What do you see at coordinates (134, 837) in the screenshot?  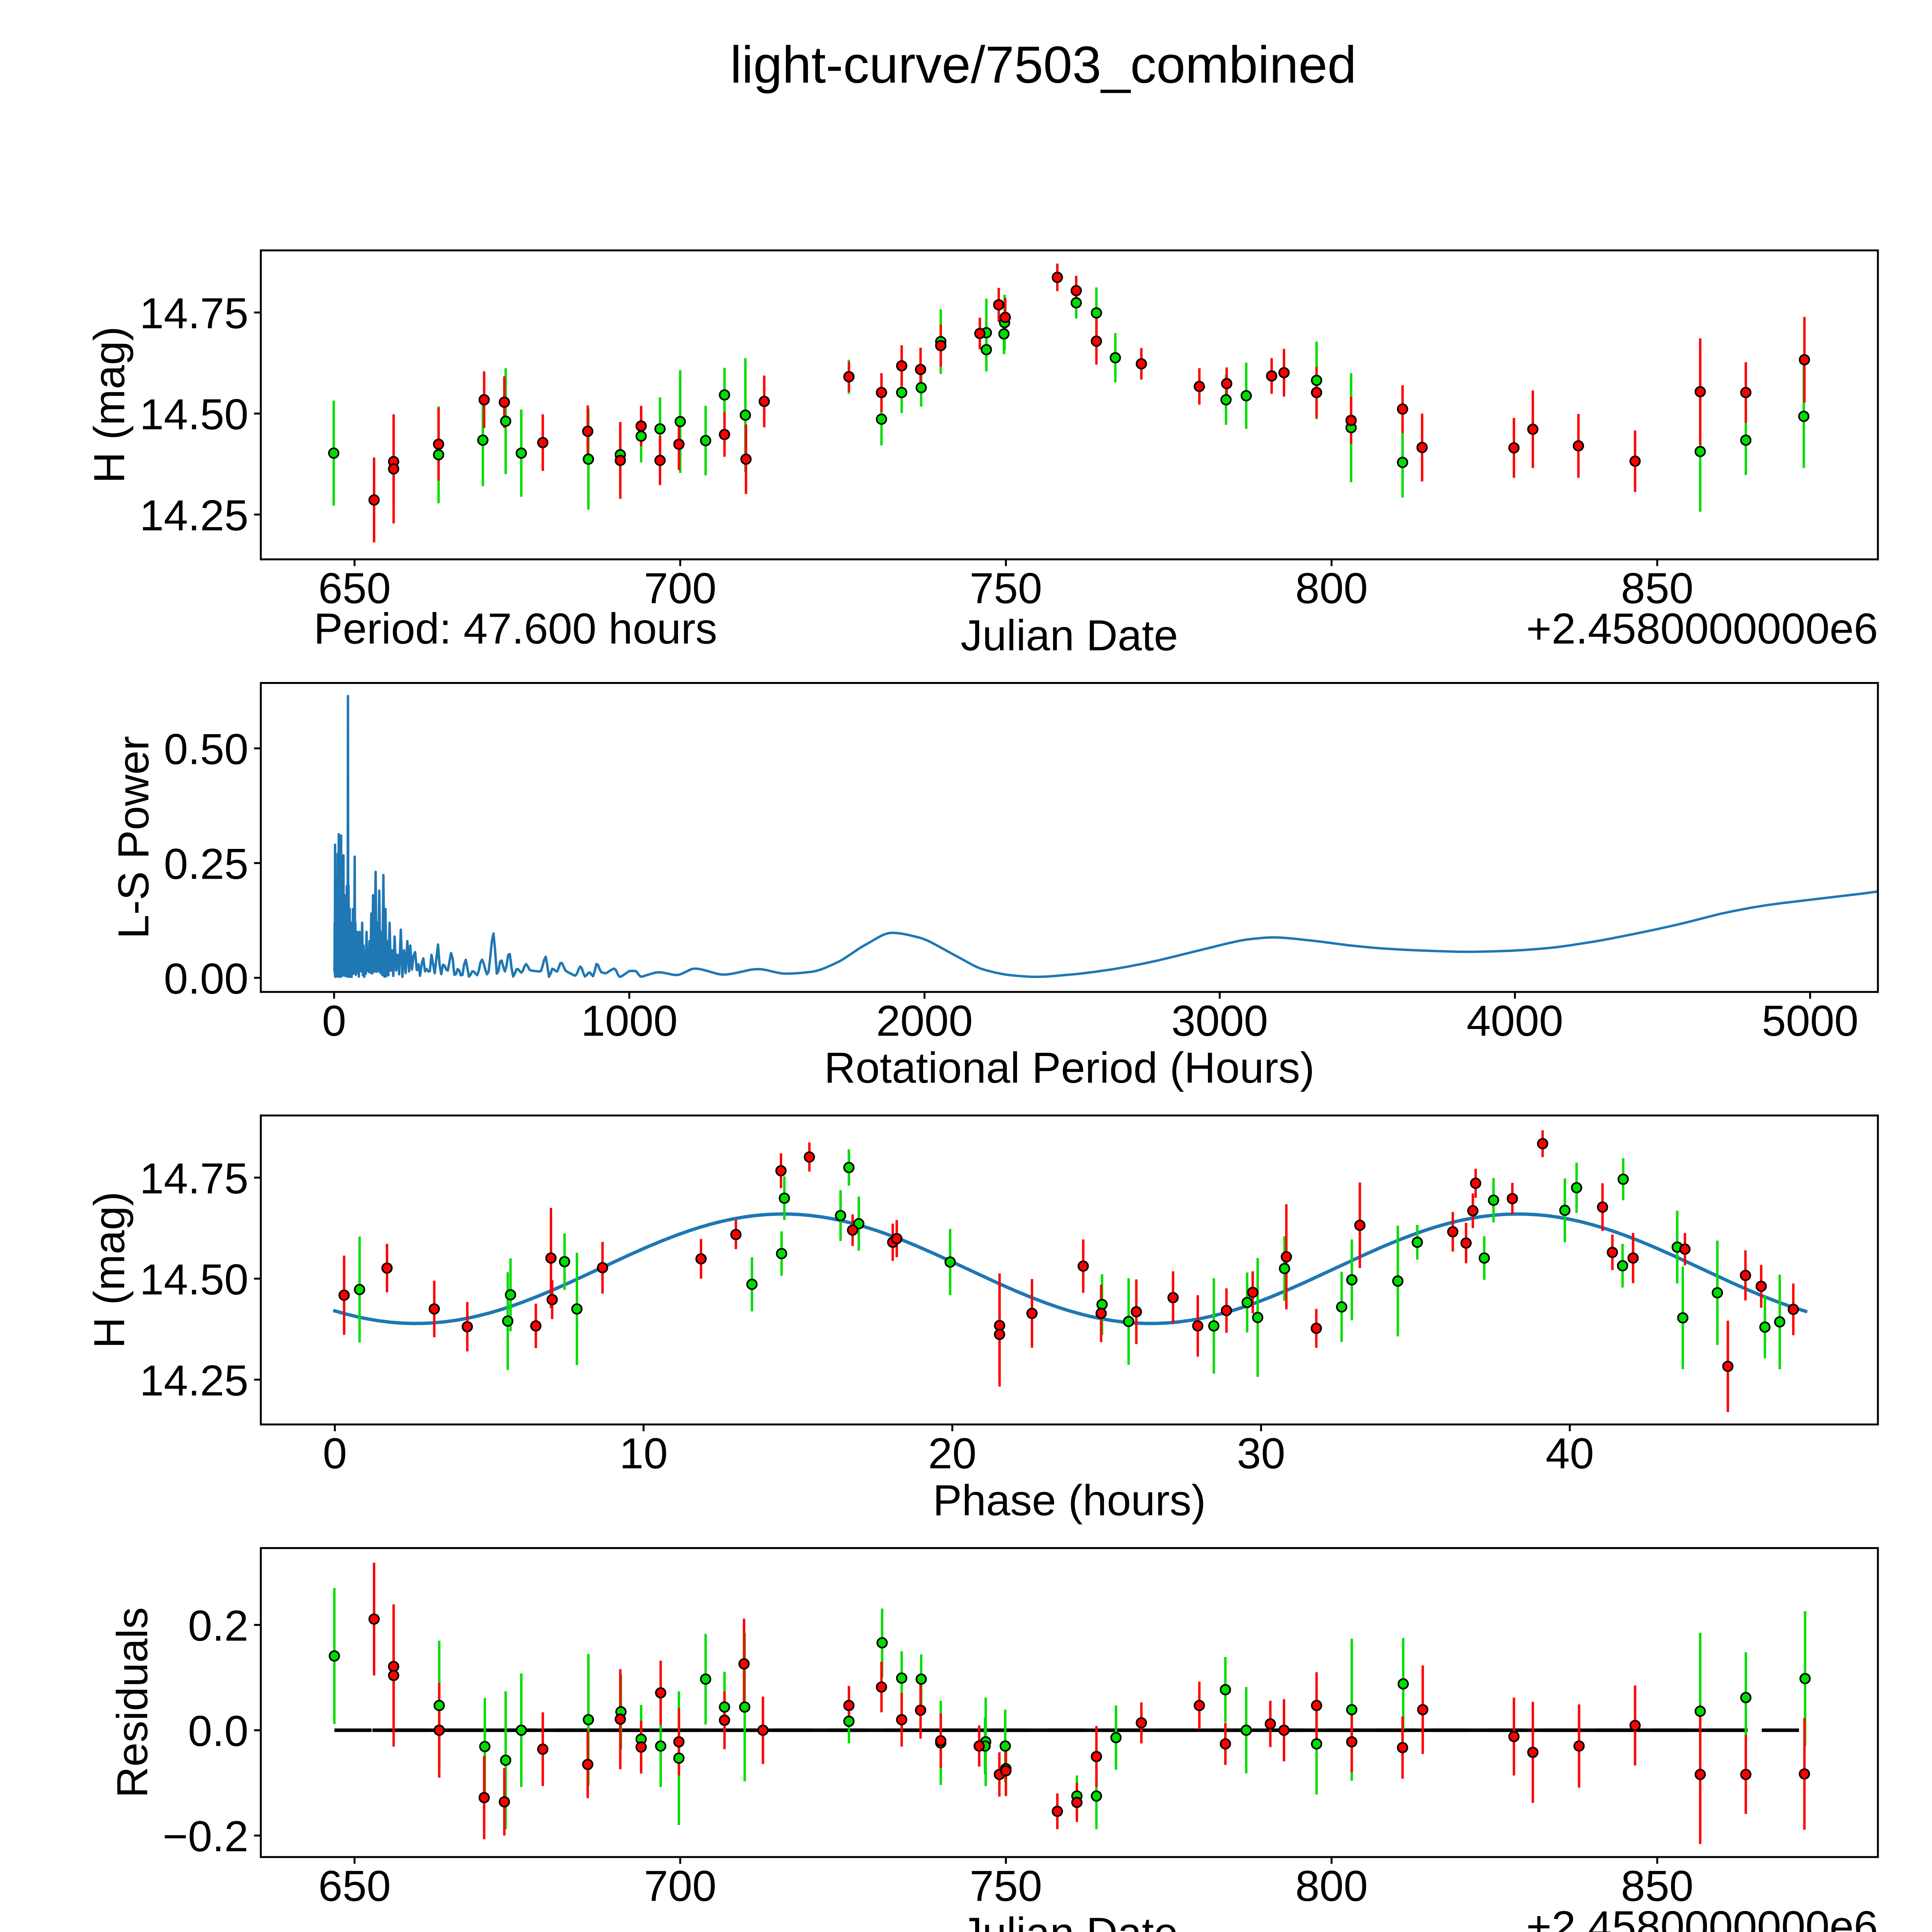 I see `svg-text: L-S Power` at bounding box center [134, 837].